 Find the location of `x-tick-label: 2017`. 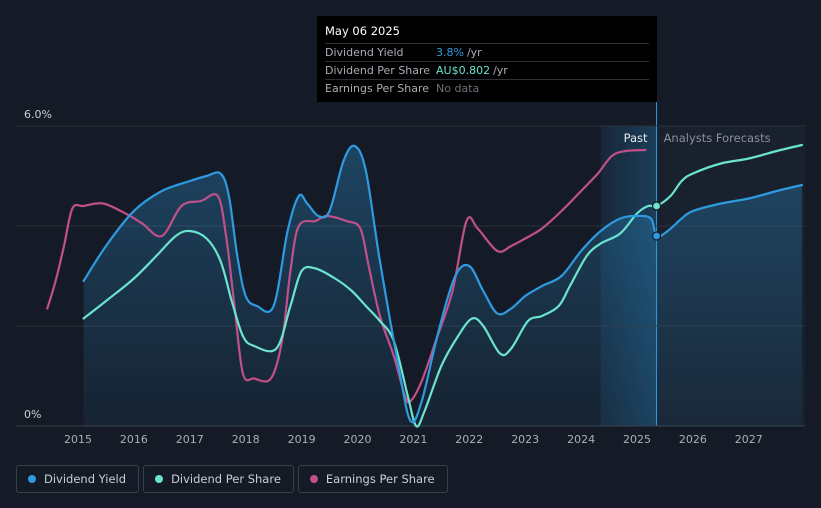

x-tick-label: 2017 is located at coordinates (190, 439).